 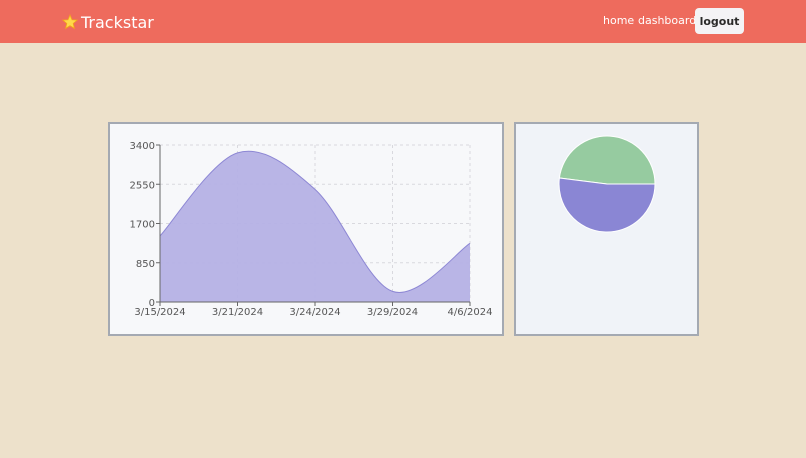 I want to click on brand-name: Trackstar, so click(x=117, y=22).